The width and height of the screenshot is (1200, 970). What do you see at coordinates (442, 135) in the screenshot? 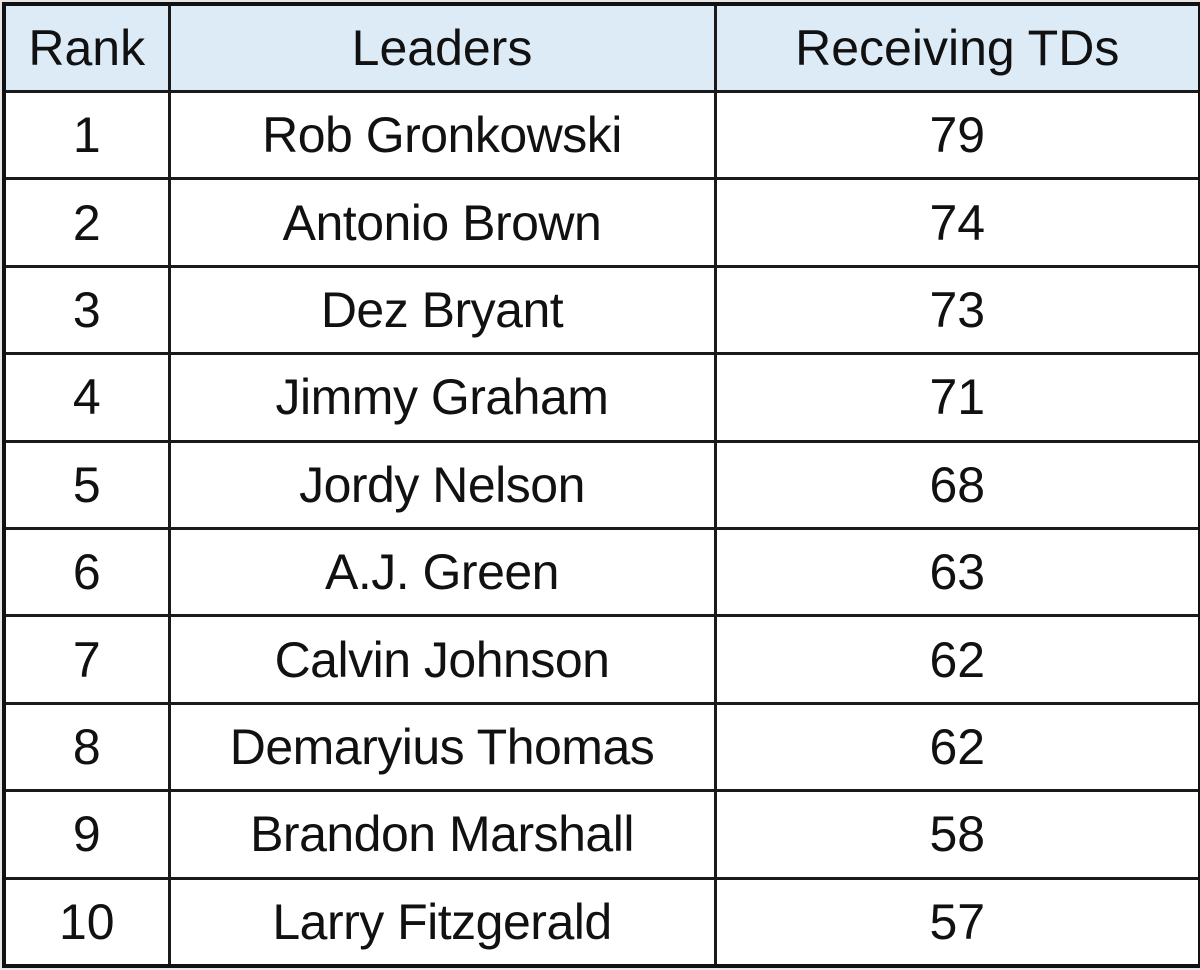
I see `leader-name-cell: Rob Gronkowski` at bounding box center [442, 135].